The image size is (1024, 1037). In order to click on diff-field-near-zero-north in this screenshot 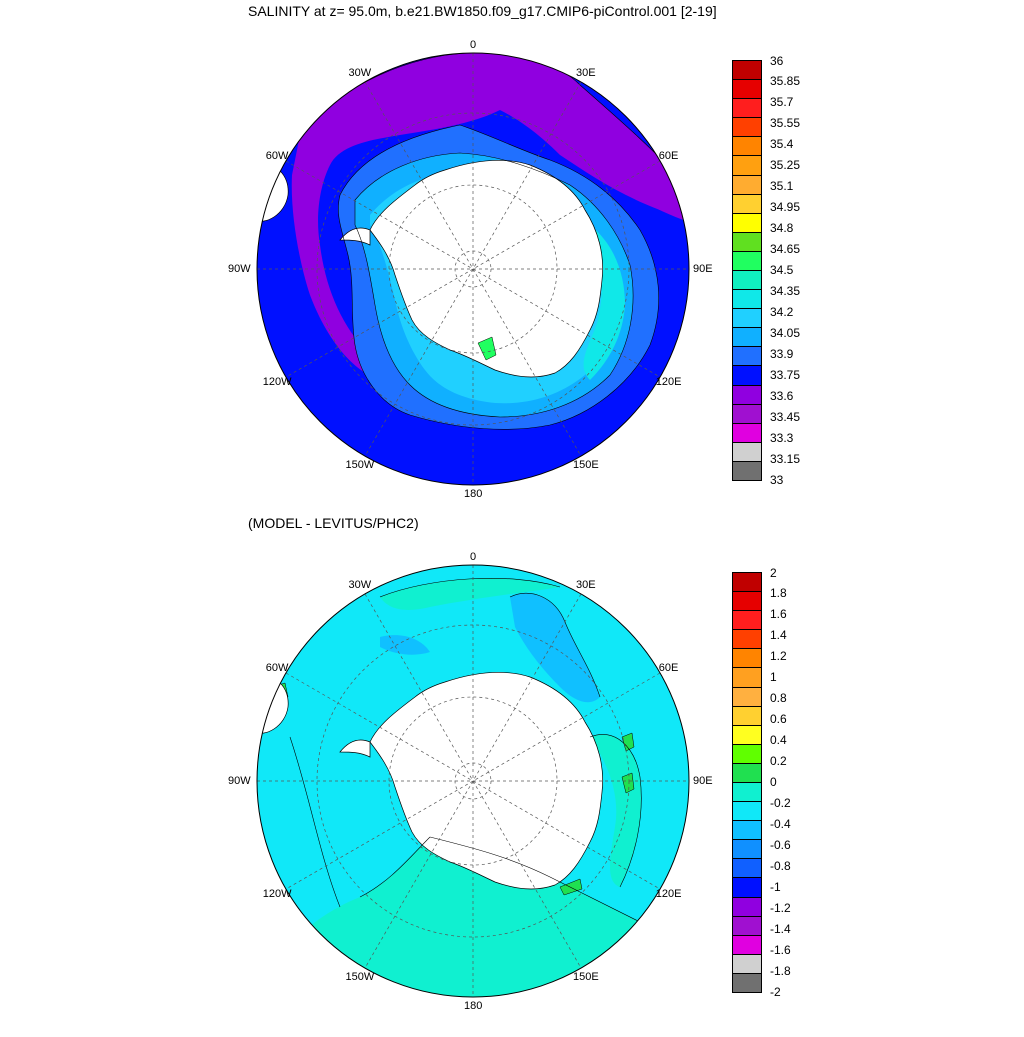, I will do `click(470, 594)`.